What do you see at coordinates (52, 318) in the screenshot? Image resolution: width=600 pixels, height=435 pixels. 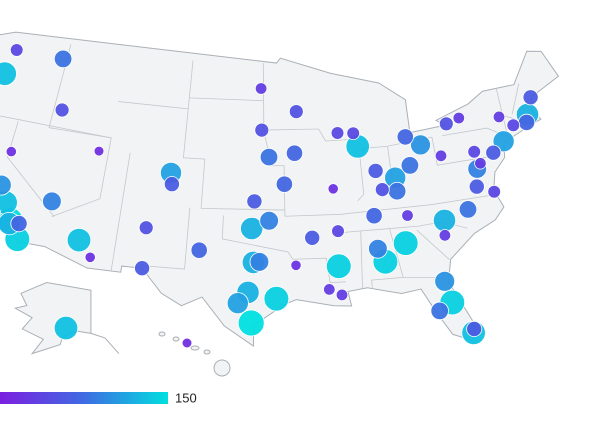 I see `alaska` at bounding box center [52, 318].